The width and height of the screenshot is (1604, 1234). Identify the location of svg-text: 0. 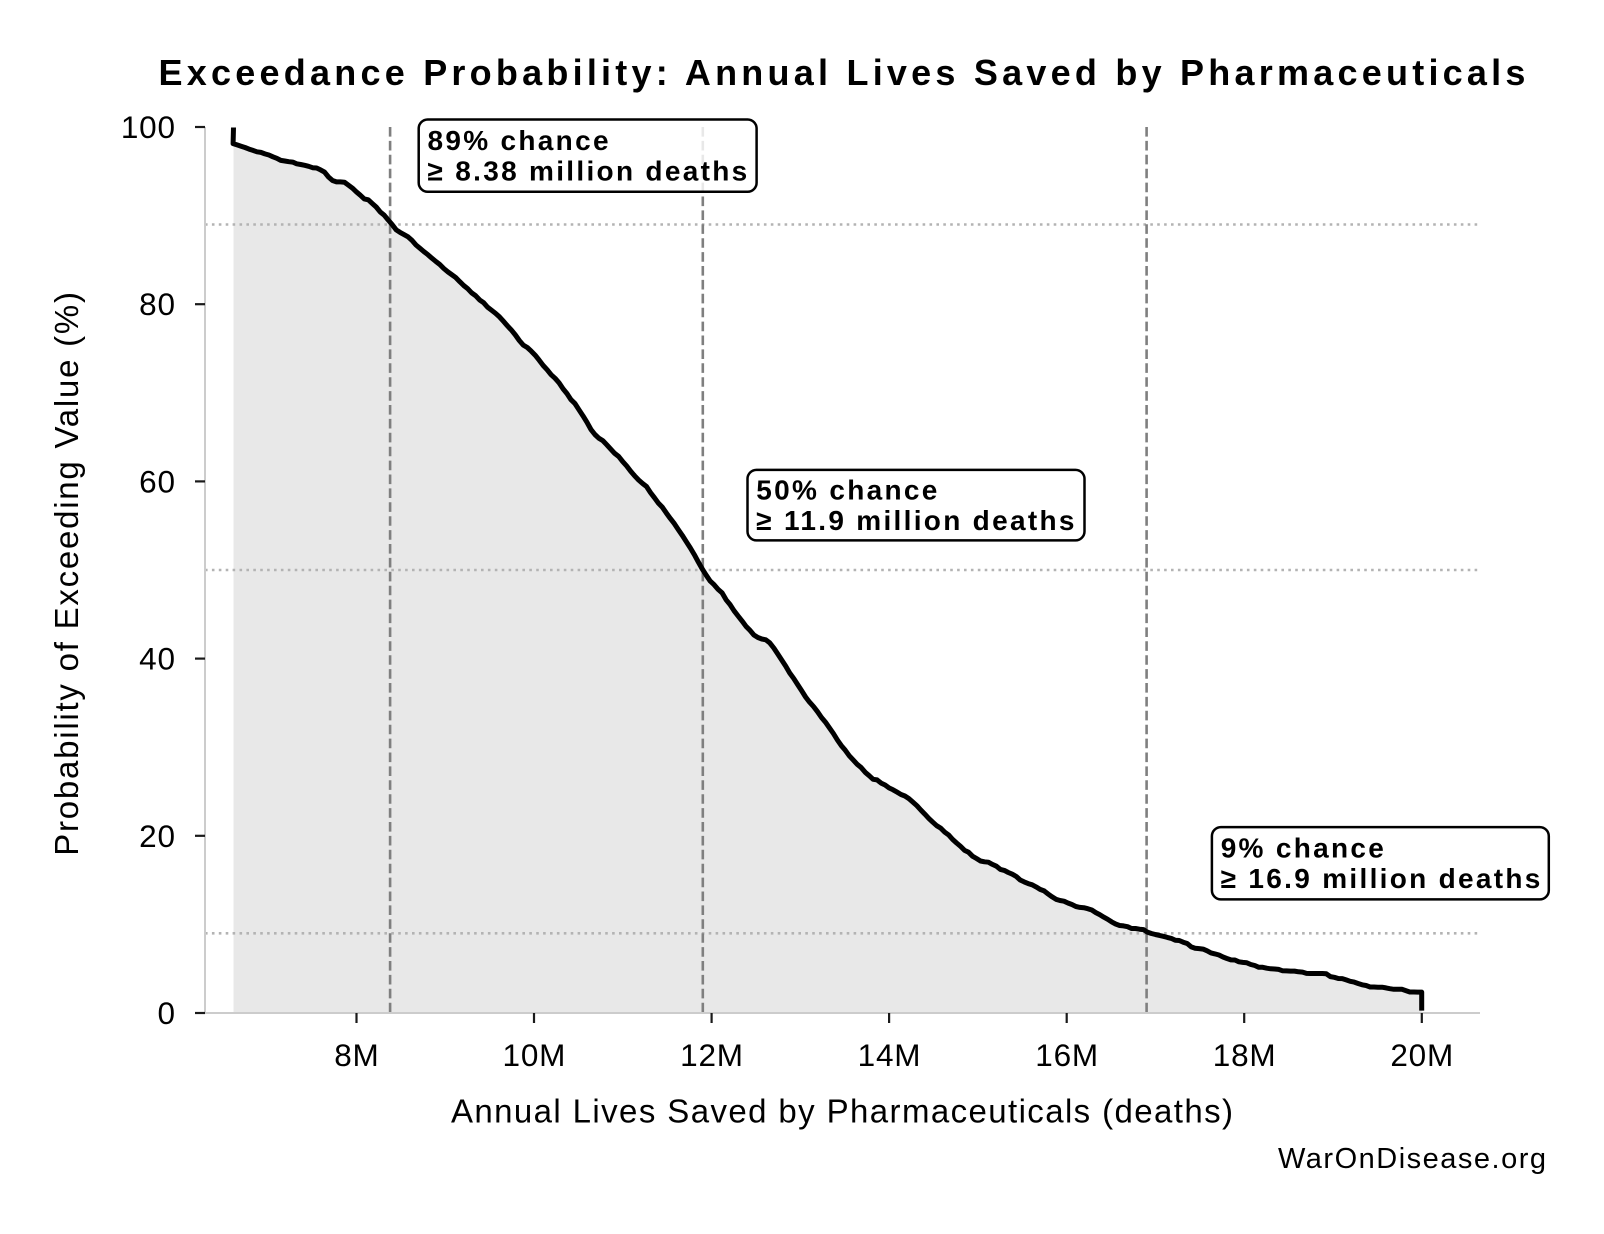
(166, 1013).